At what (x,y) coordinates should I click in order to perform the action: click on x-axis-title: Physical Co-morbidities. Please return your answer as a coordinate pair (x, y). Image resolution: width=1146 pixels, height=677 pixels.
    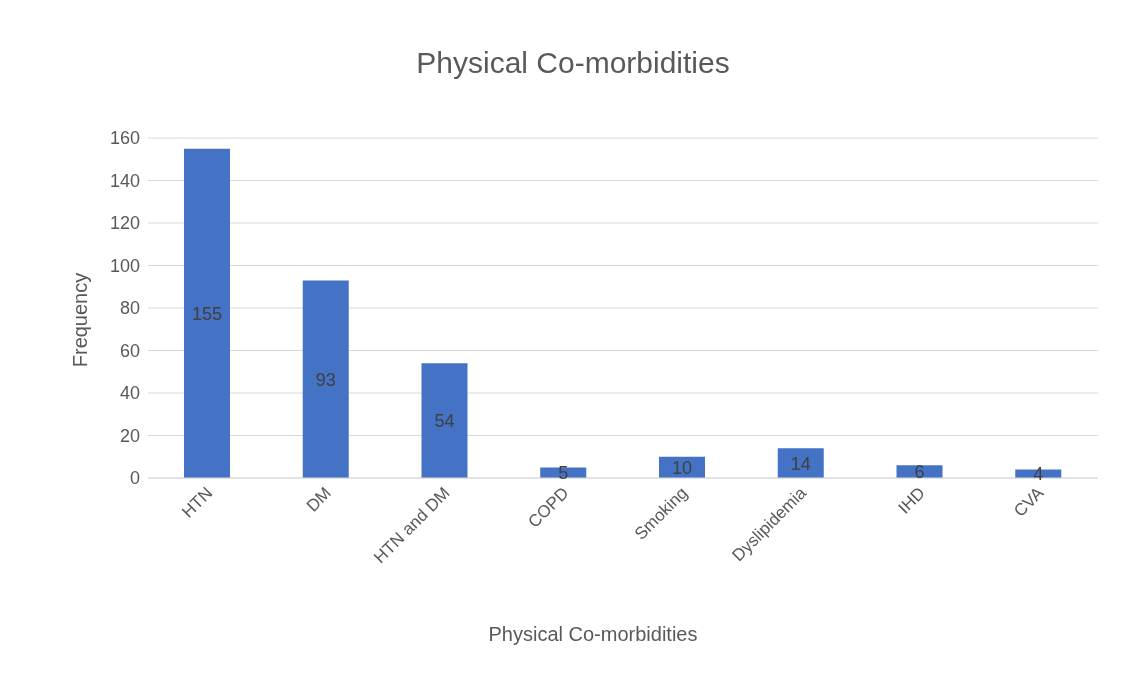
    Looking at the image, I should click on (593, 634).